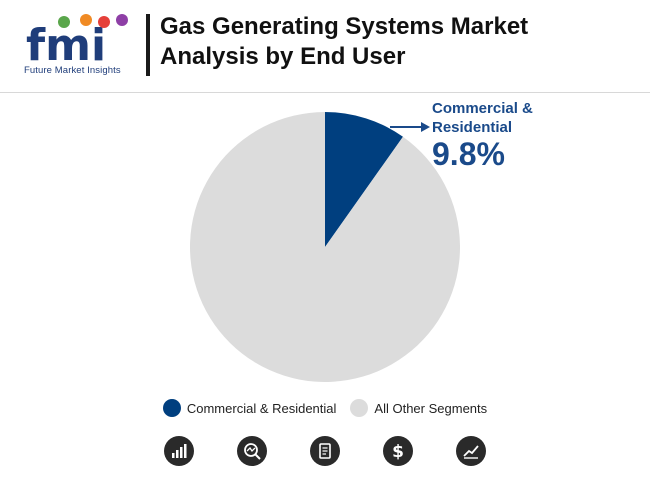  I want to click on title-line-1: Gas Generating Systems Market, so click(344, 26).